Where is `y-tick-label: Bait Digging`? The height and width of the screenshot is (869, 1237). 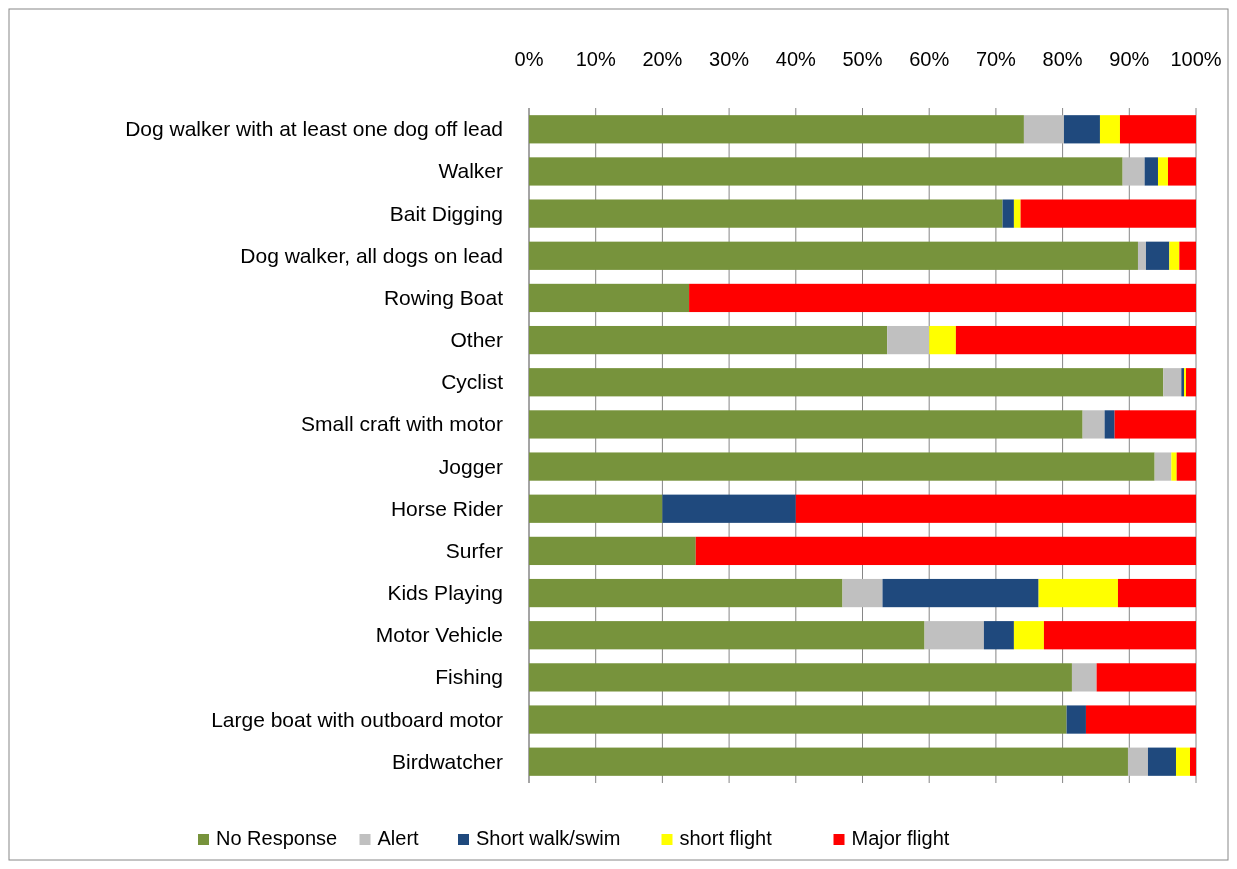 y-tick-label: Bait Digging is located at coordinates (446, 213).